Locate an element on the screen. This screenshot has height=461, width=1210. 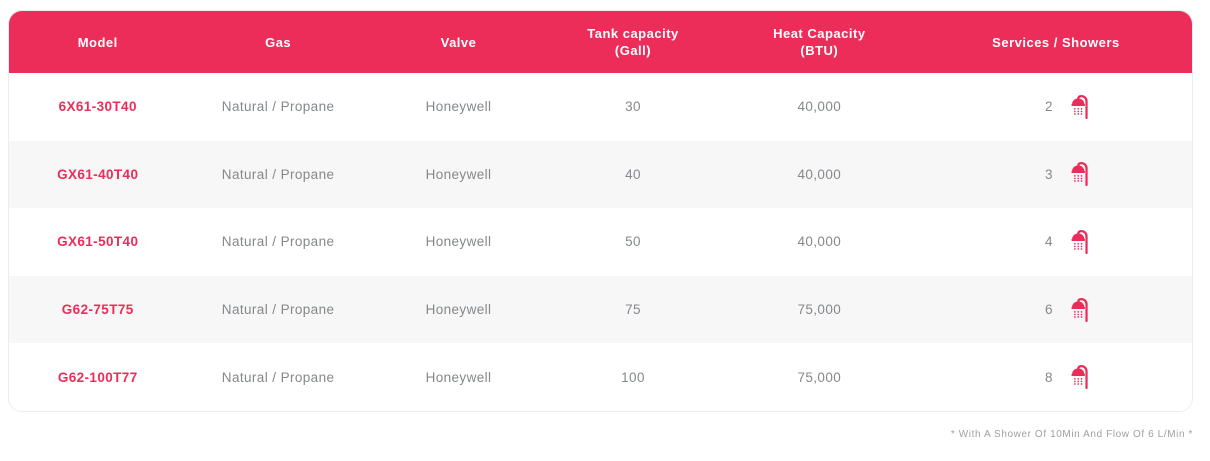
tank-capacity-text: 50 is located at coordinates (633, 242).